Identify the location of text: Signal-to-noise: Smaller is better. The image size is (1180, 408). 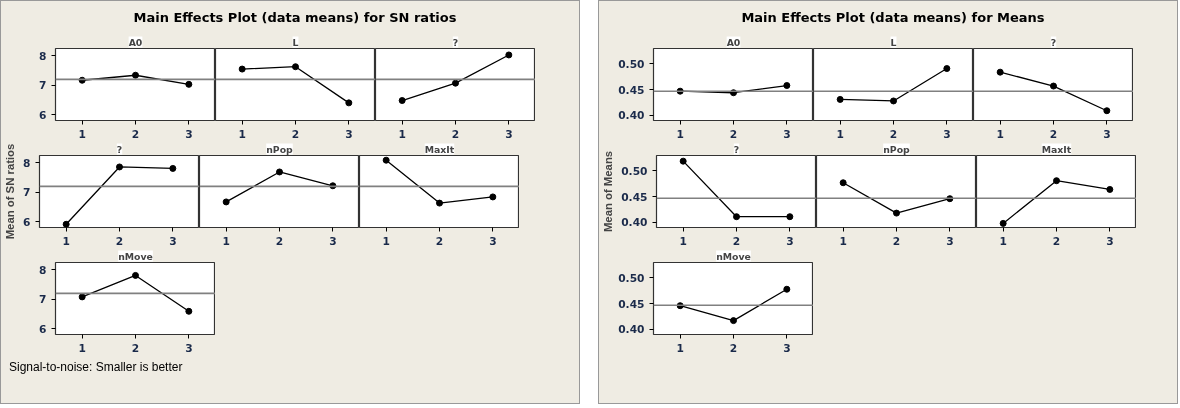
(96, 367).